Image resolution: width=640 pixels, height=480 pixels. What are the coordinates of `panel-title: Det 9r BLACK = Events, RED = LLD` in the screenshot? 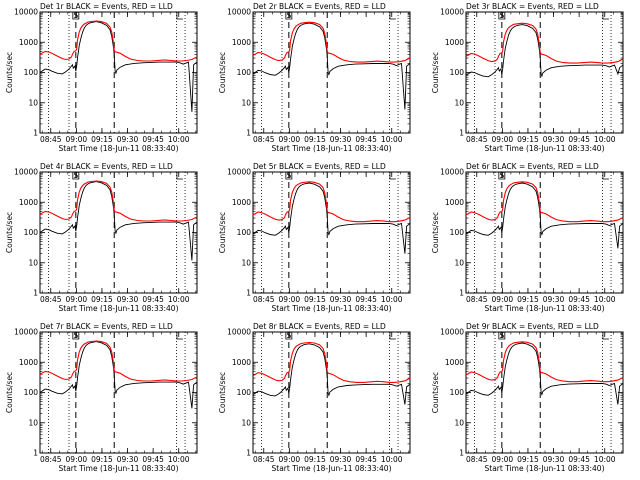 It's located at (532, 326).